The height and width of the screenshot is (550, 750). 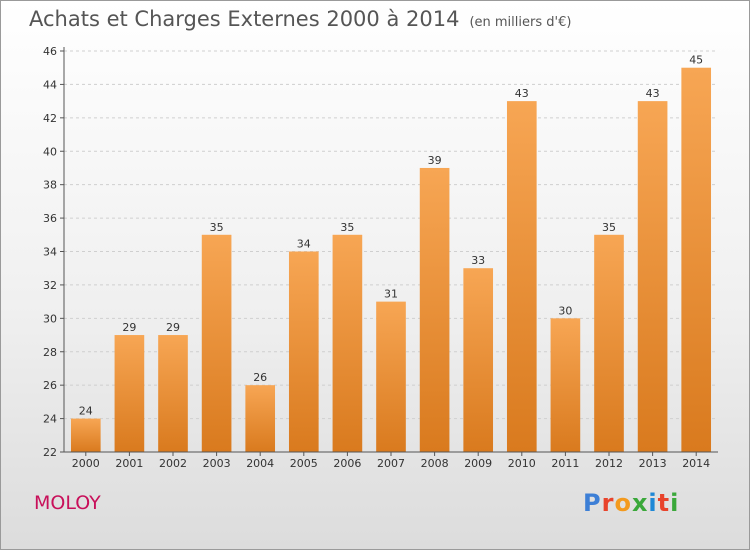 I want to click on y-tick-label: 38, so click(x=50, y=185).